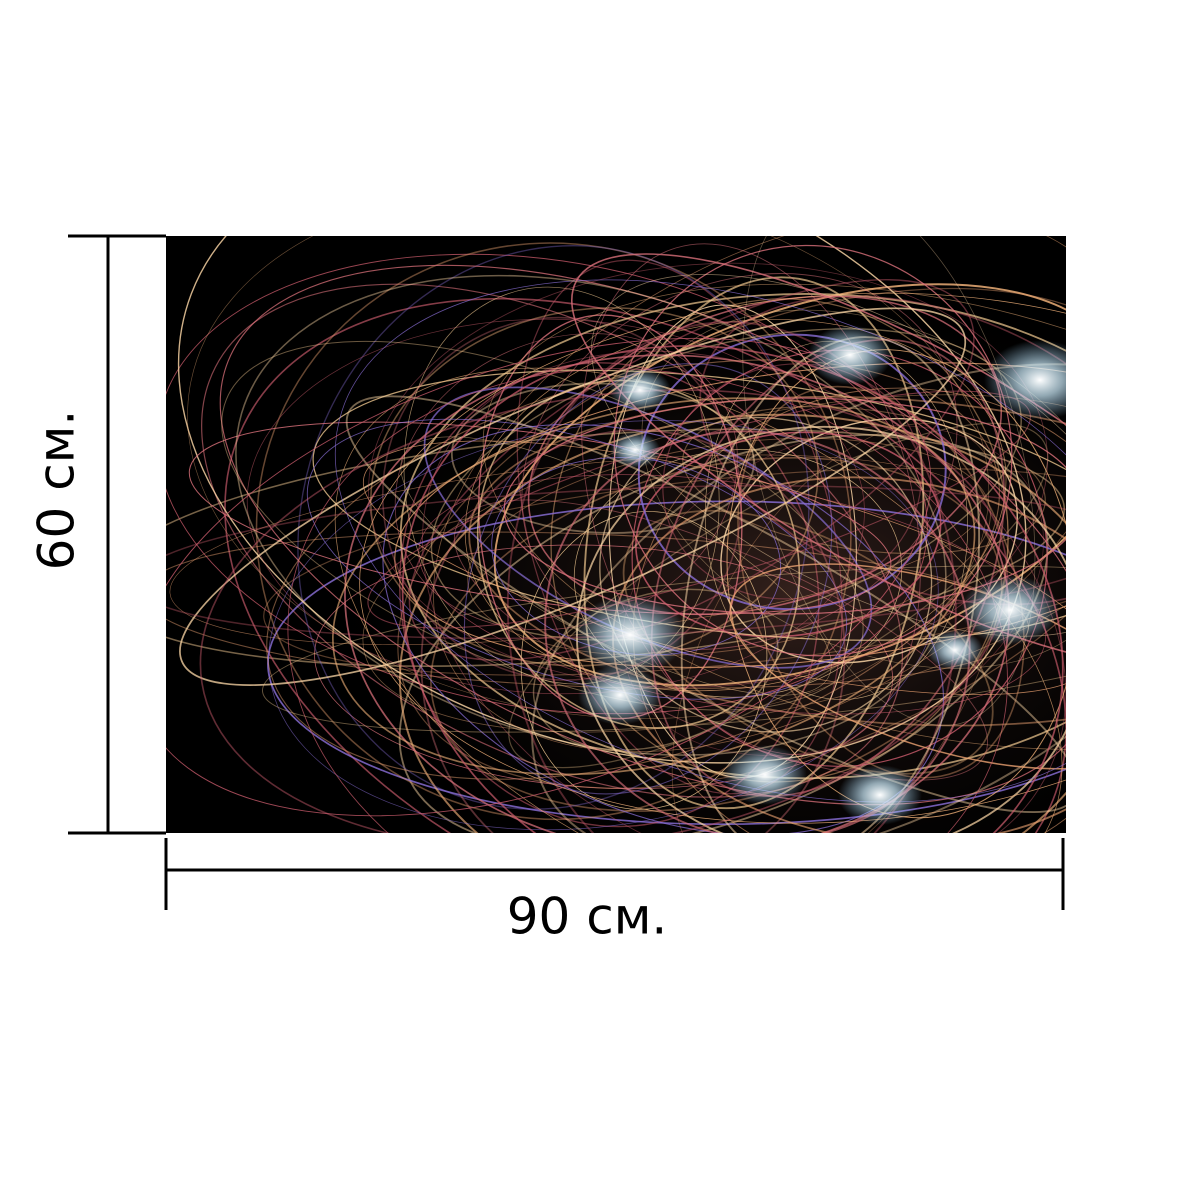 The image size is (1200, 1200). I want to click on width-label: 90 см., so click(587, 917).